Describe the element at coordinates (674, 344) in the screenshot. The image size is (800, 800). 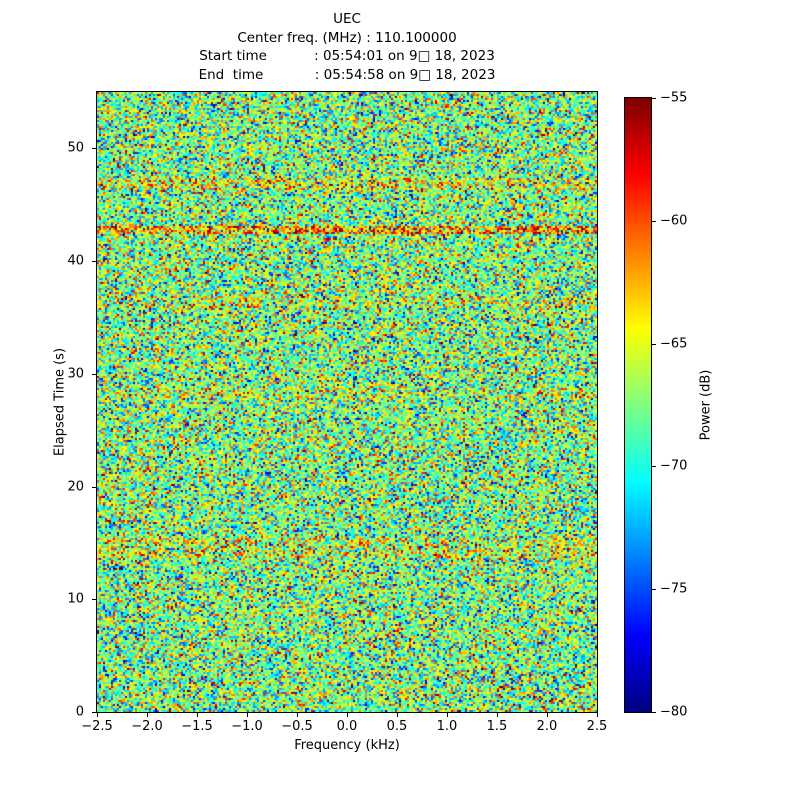
I see `colorbar-tick-label: −65` at that location.